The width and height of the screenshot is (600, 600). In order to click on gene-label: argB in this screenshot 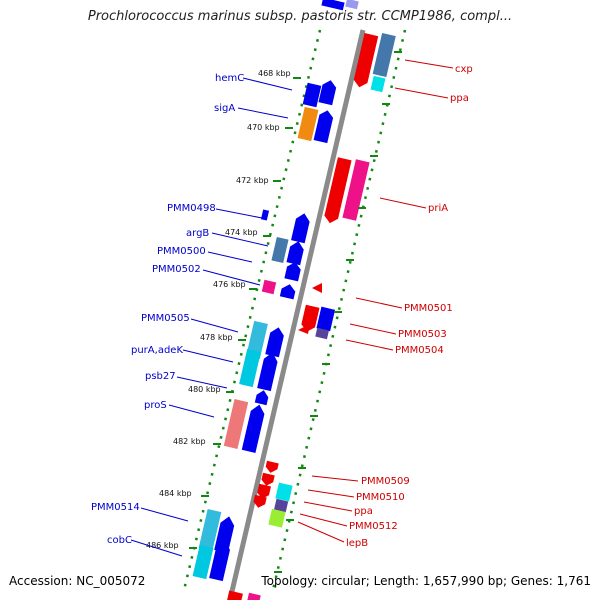, I will do `click(197, 233)`.